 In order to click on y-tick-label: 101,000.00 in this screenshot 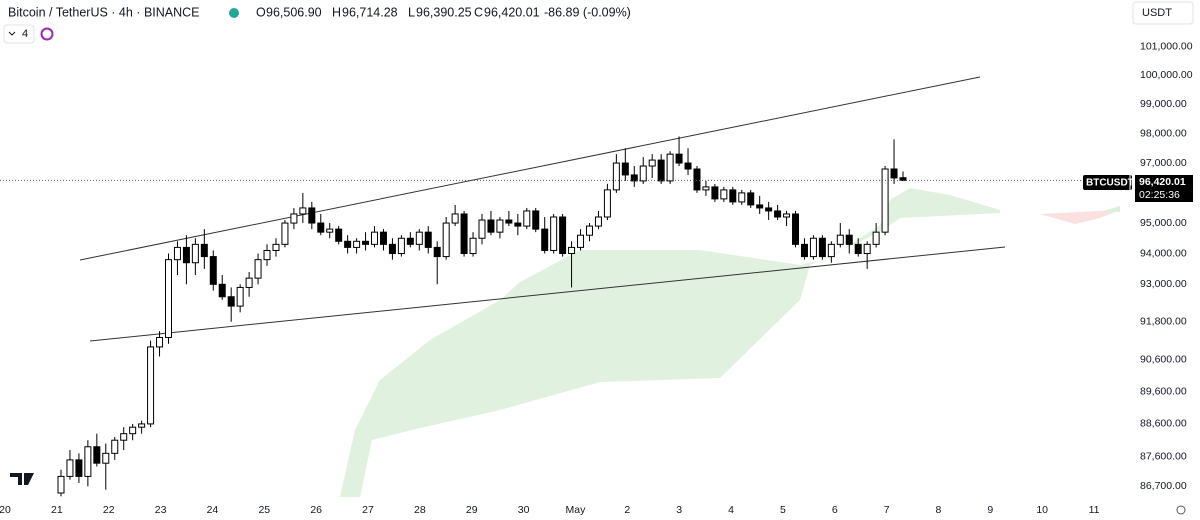, I will do `click(1166, 46)`.